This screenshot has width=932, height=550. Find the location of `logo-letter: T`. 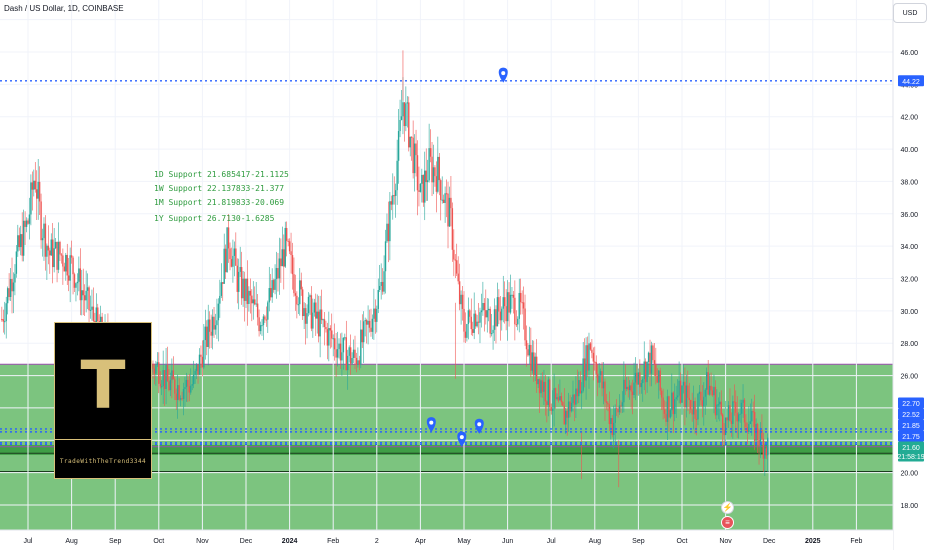

logo-letter: T is located at coordinates (103, 385).